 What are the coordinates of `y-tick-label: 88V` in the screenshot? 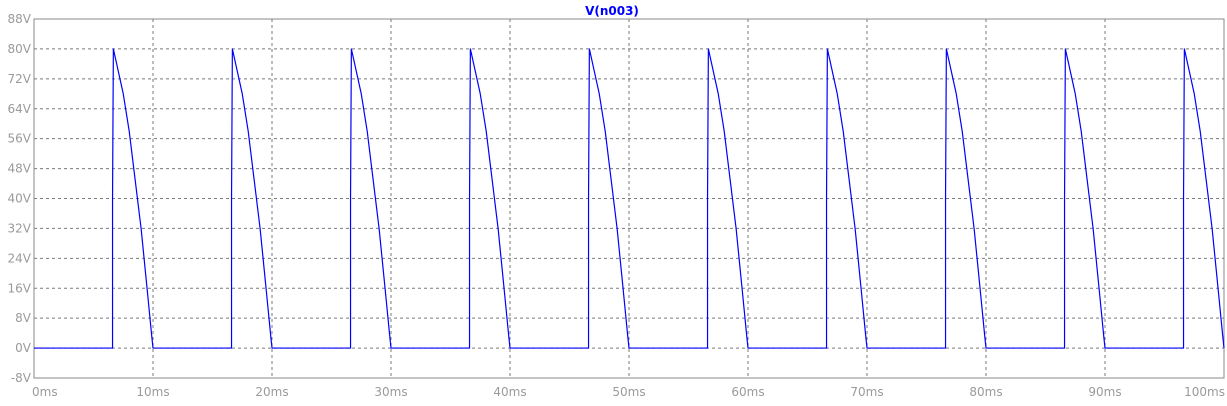 It's located at (20, 19).